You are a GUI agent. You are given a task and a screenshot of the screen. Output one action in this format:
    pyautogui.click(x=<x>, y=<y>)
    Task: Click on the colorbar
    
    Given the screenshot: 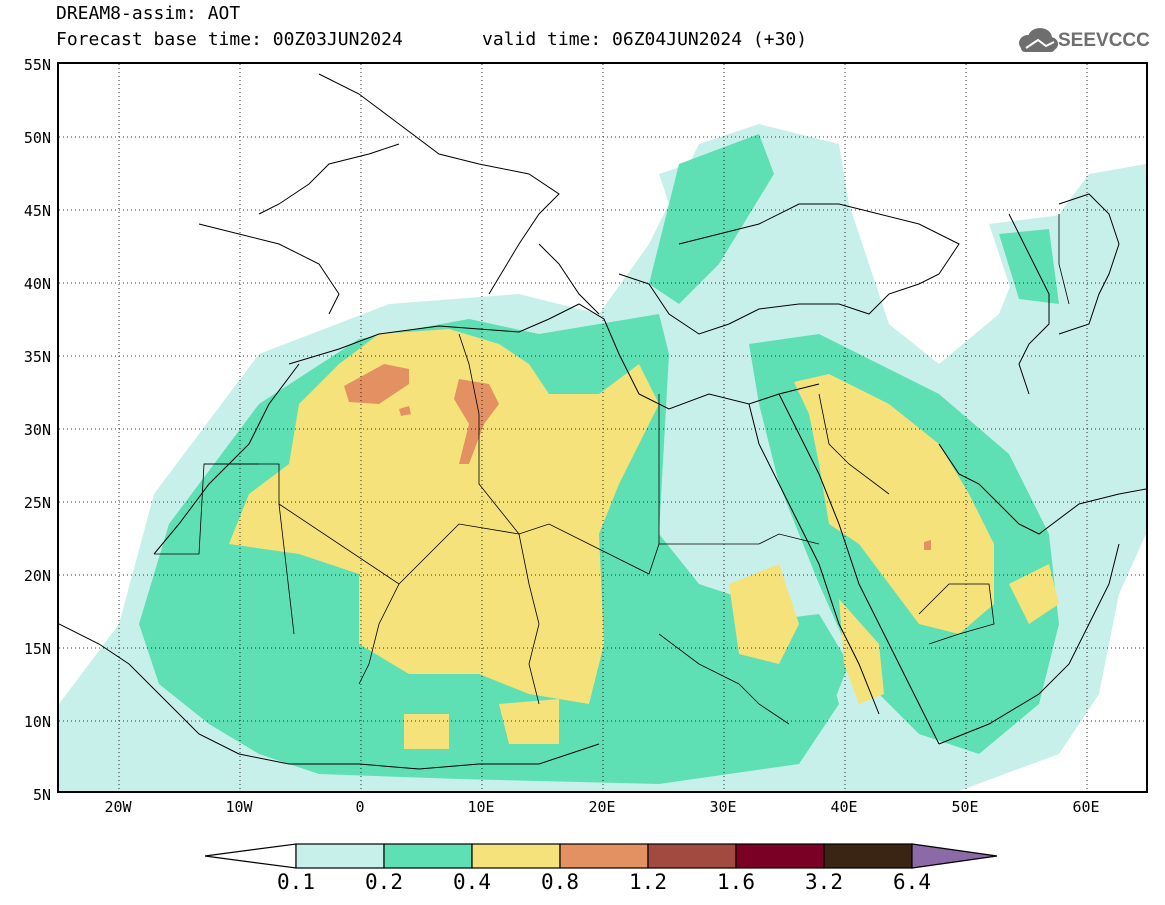 What is the action you would take?
    pyautogui.click(x=601, y=856)
    